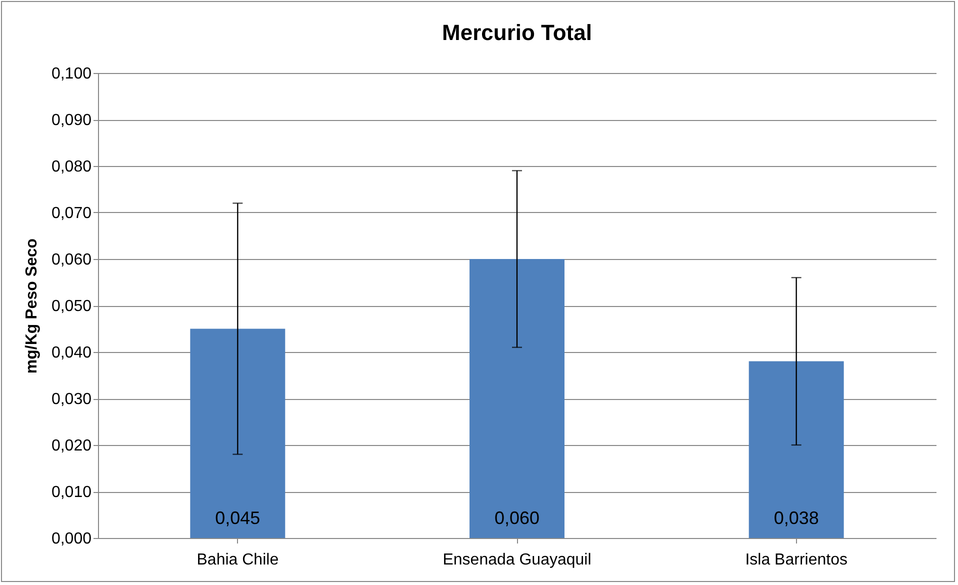 The height and width of the screenshot is (585, 958). What do you see at coordinates (517, 32) in the screenshot?
I see `chart-title: Mercurio Total` at bounding box center [517, 32].